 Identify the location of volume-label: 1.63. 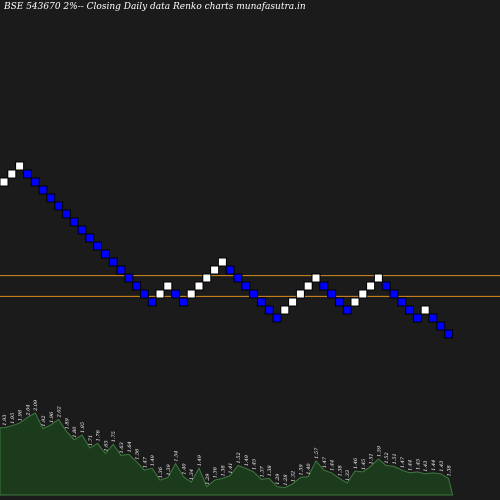
(122, 447).